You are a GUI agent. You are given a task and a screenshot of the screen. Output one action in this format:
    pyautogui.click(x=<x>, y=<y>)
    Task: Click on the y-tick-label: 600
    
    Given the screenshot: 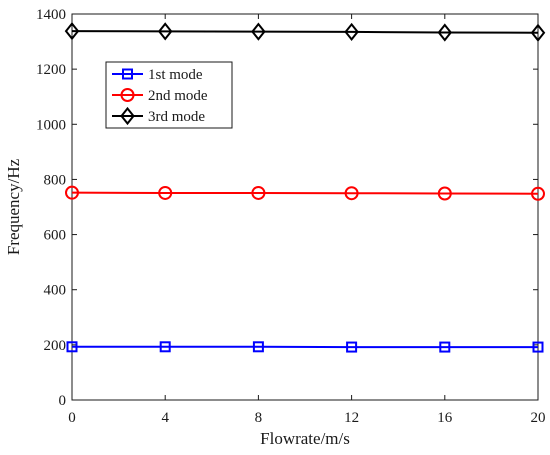 What is the action you would take?
    pyautogui.click(x=55, y=236)
    